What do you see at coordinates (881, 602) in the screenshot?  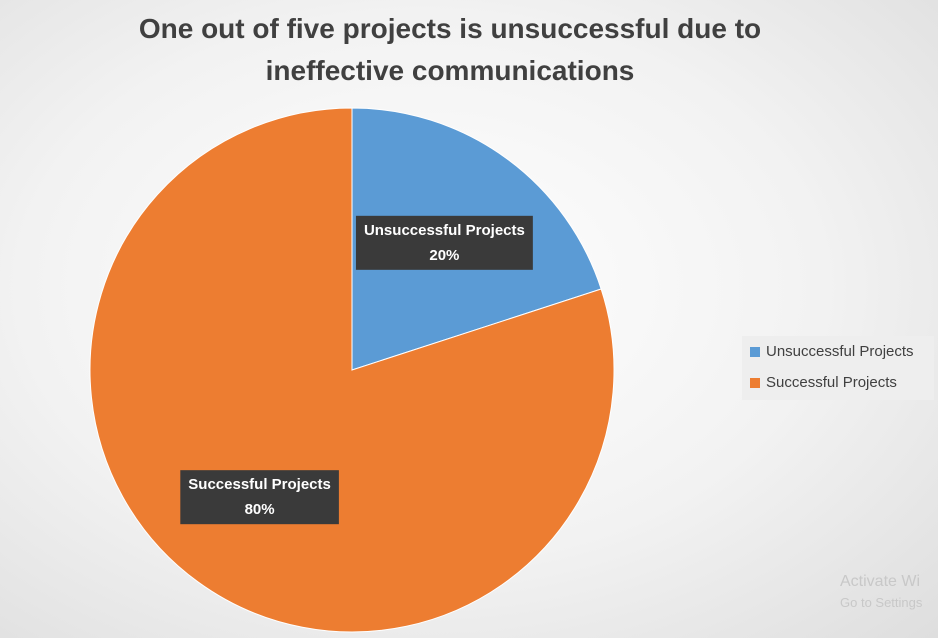 I see `watermark: Go to Settings` at bounding box center [881, 602].